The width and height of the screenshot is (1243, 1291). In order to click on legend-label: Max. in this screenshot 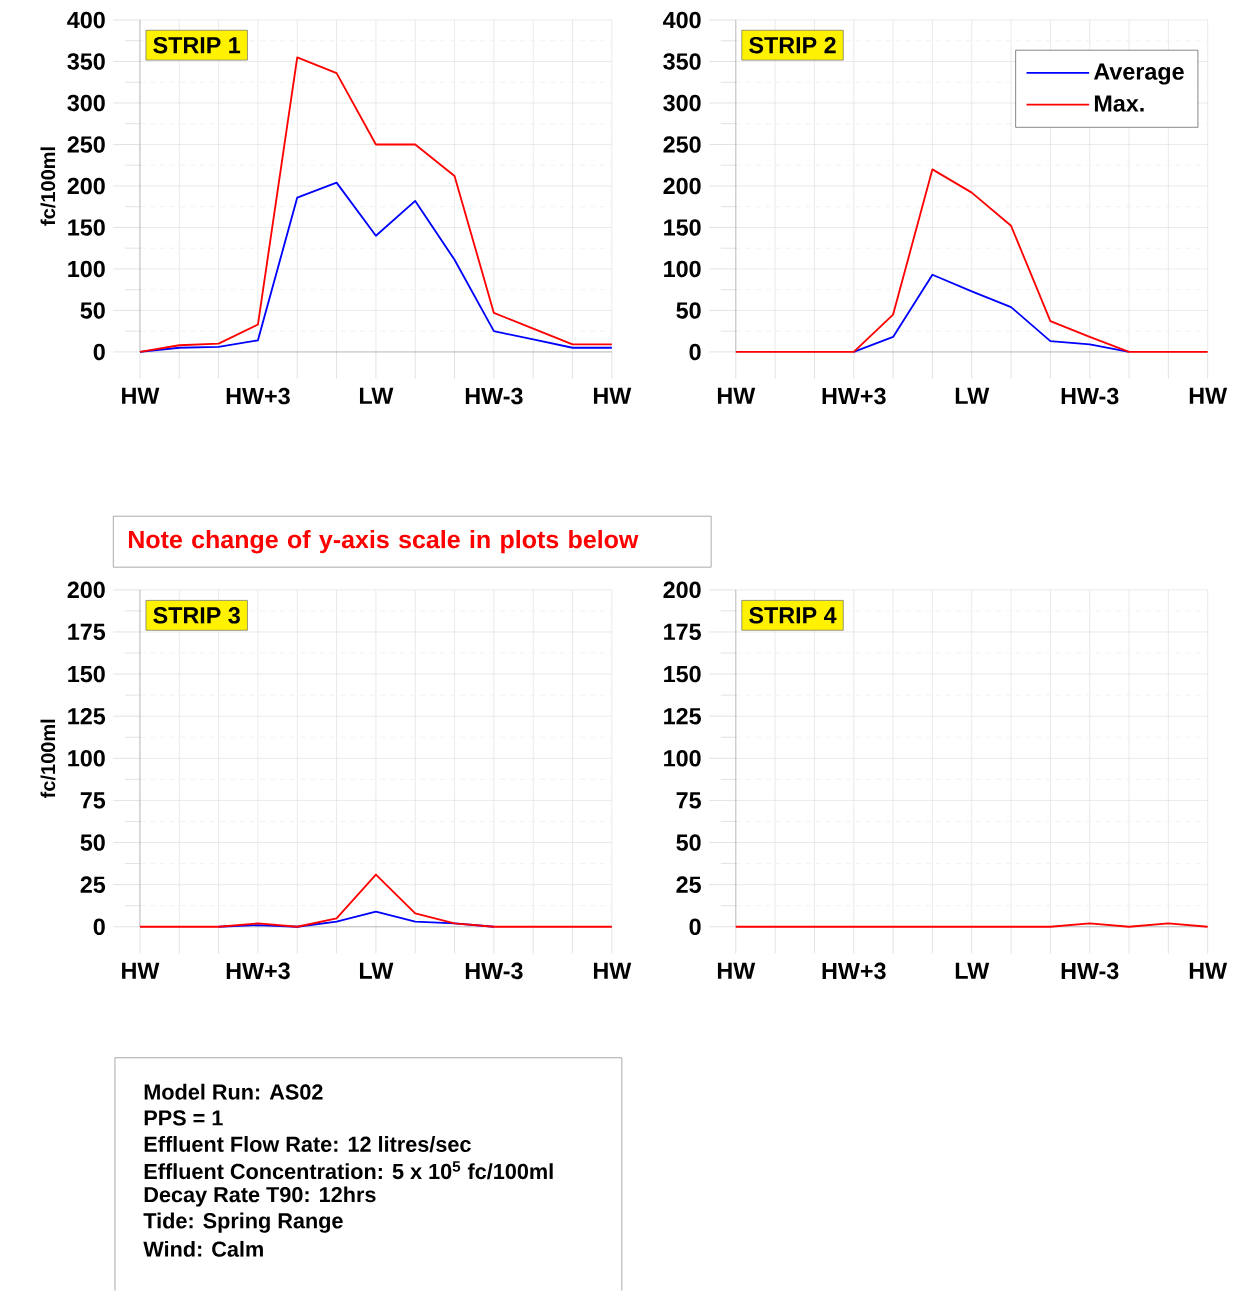, I will do `click(1119, 103)`.